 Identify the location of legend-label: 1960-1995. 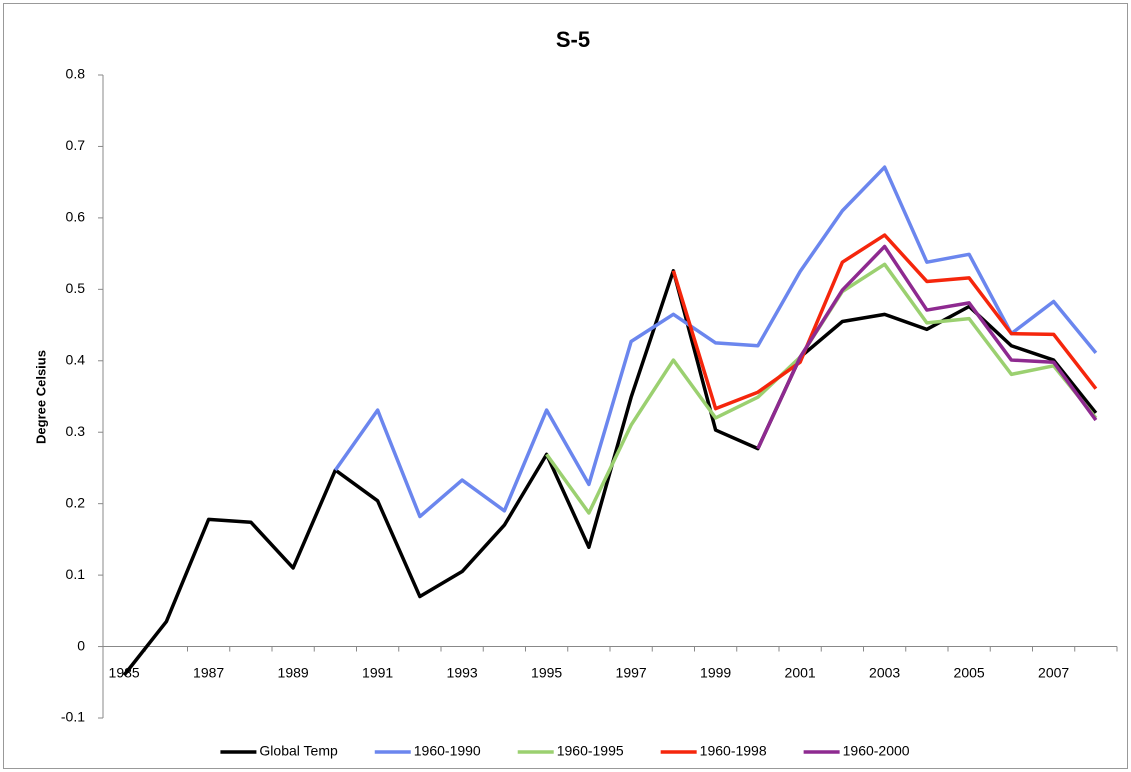
(590, 751).